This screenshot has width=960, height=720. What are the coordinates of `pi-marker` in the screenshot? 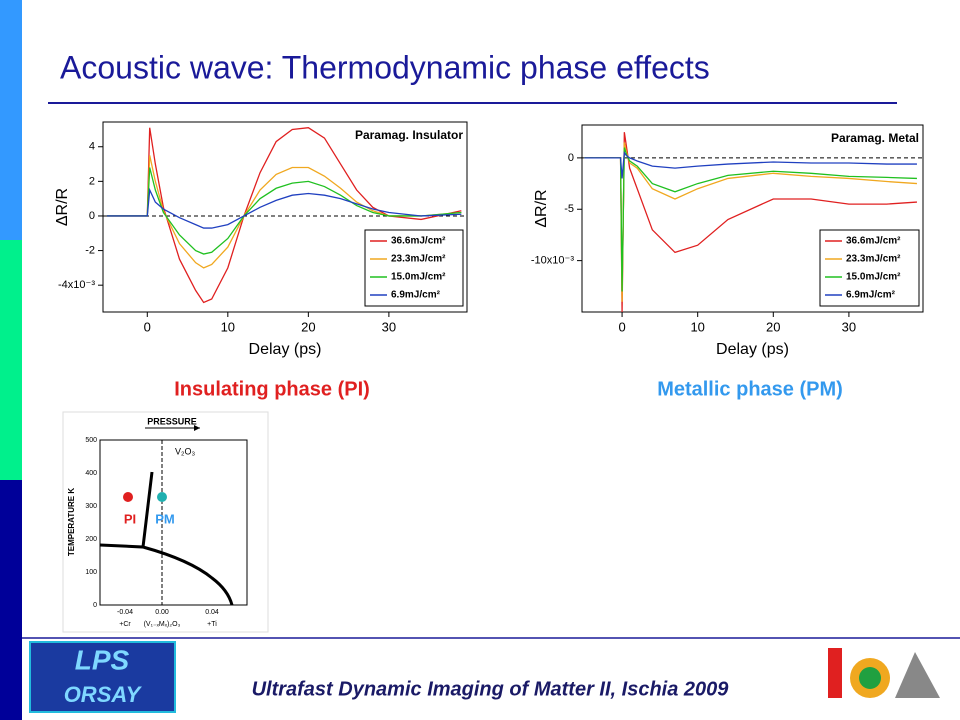 It's located at (128, 497).